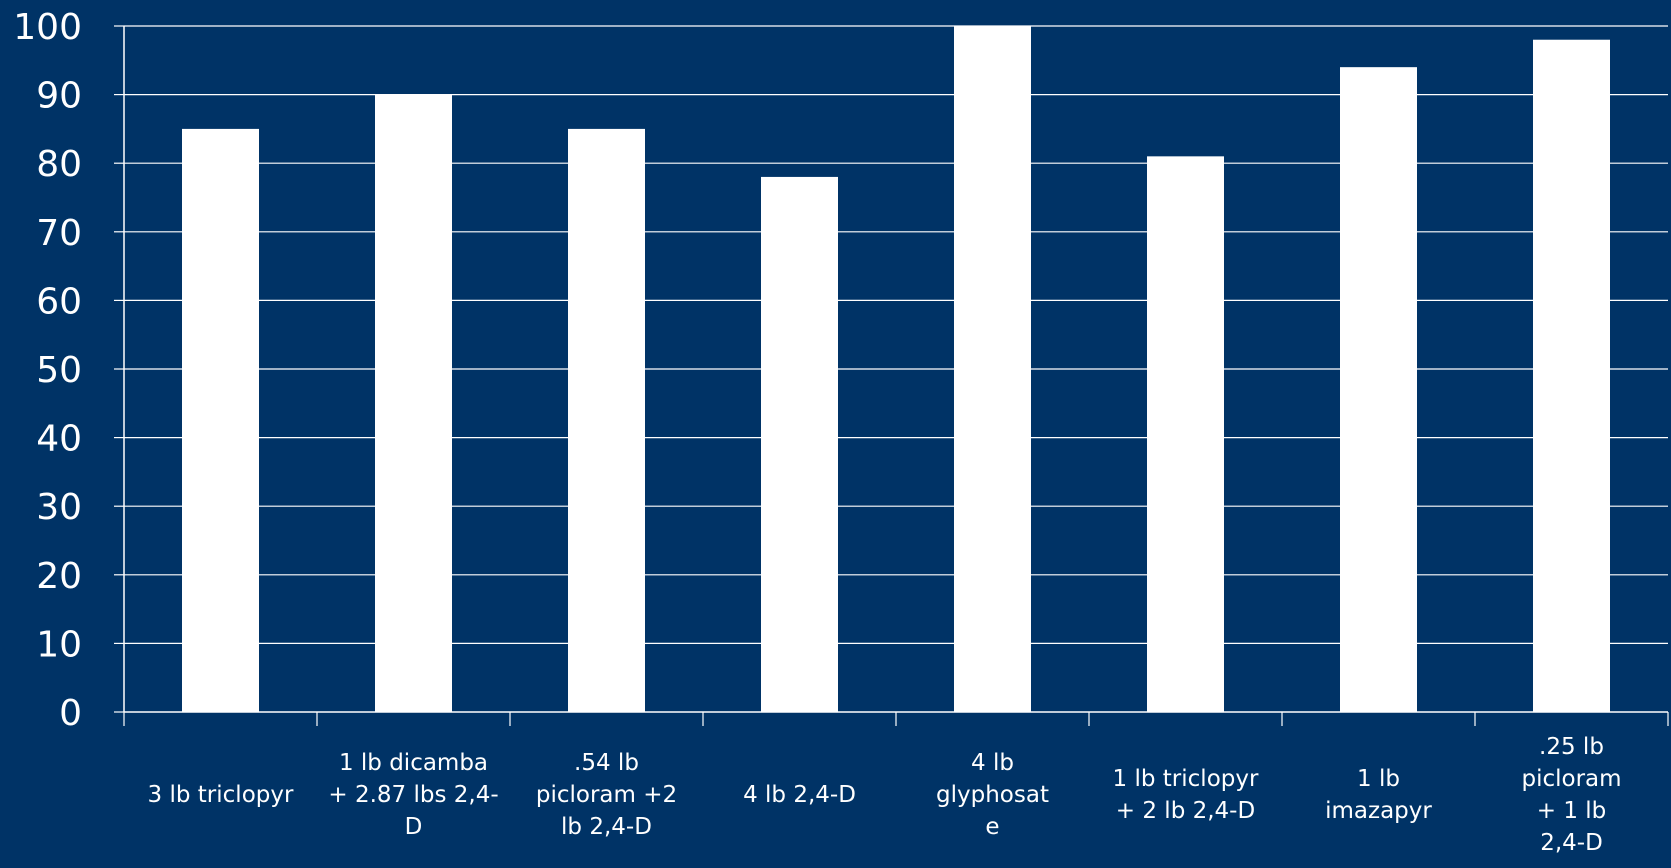 This screenshot has width=1671, height=868. Describe the element at coordinates (1571, 779) in the screenshot. I see `x-tick-label: picloram` at that location.